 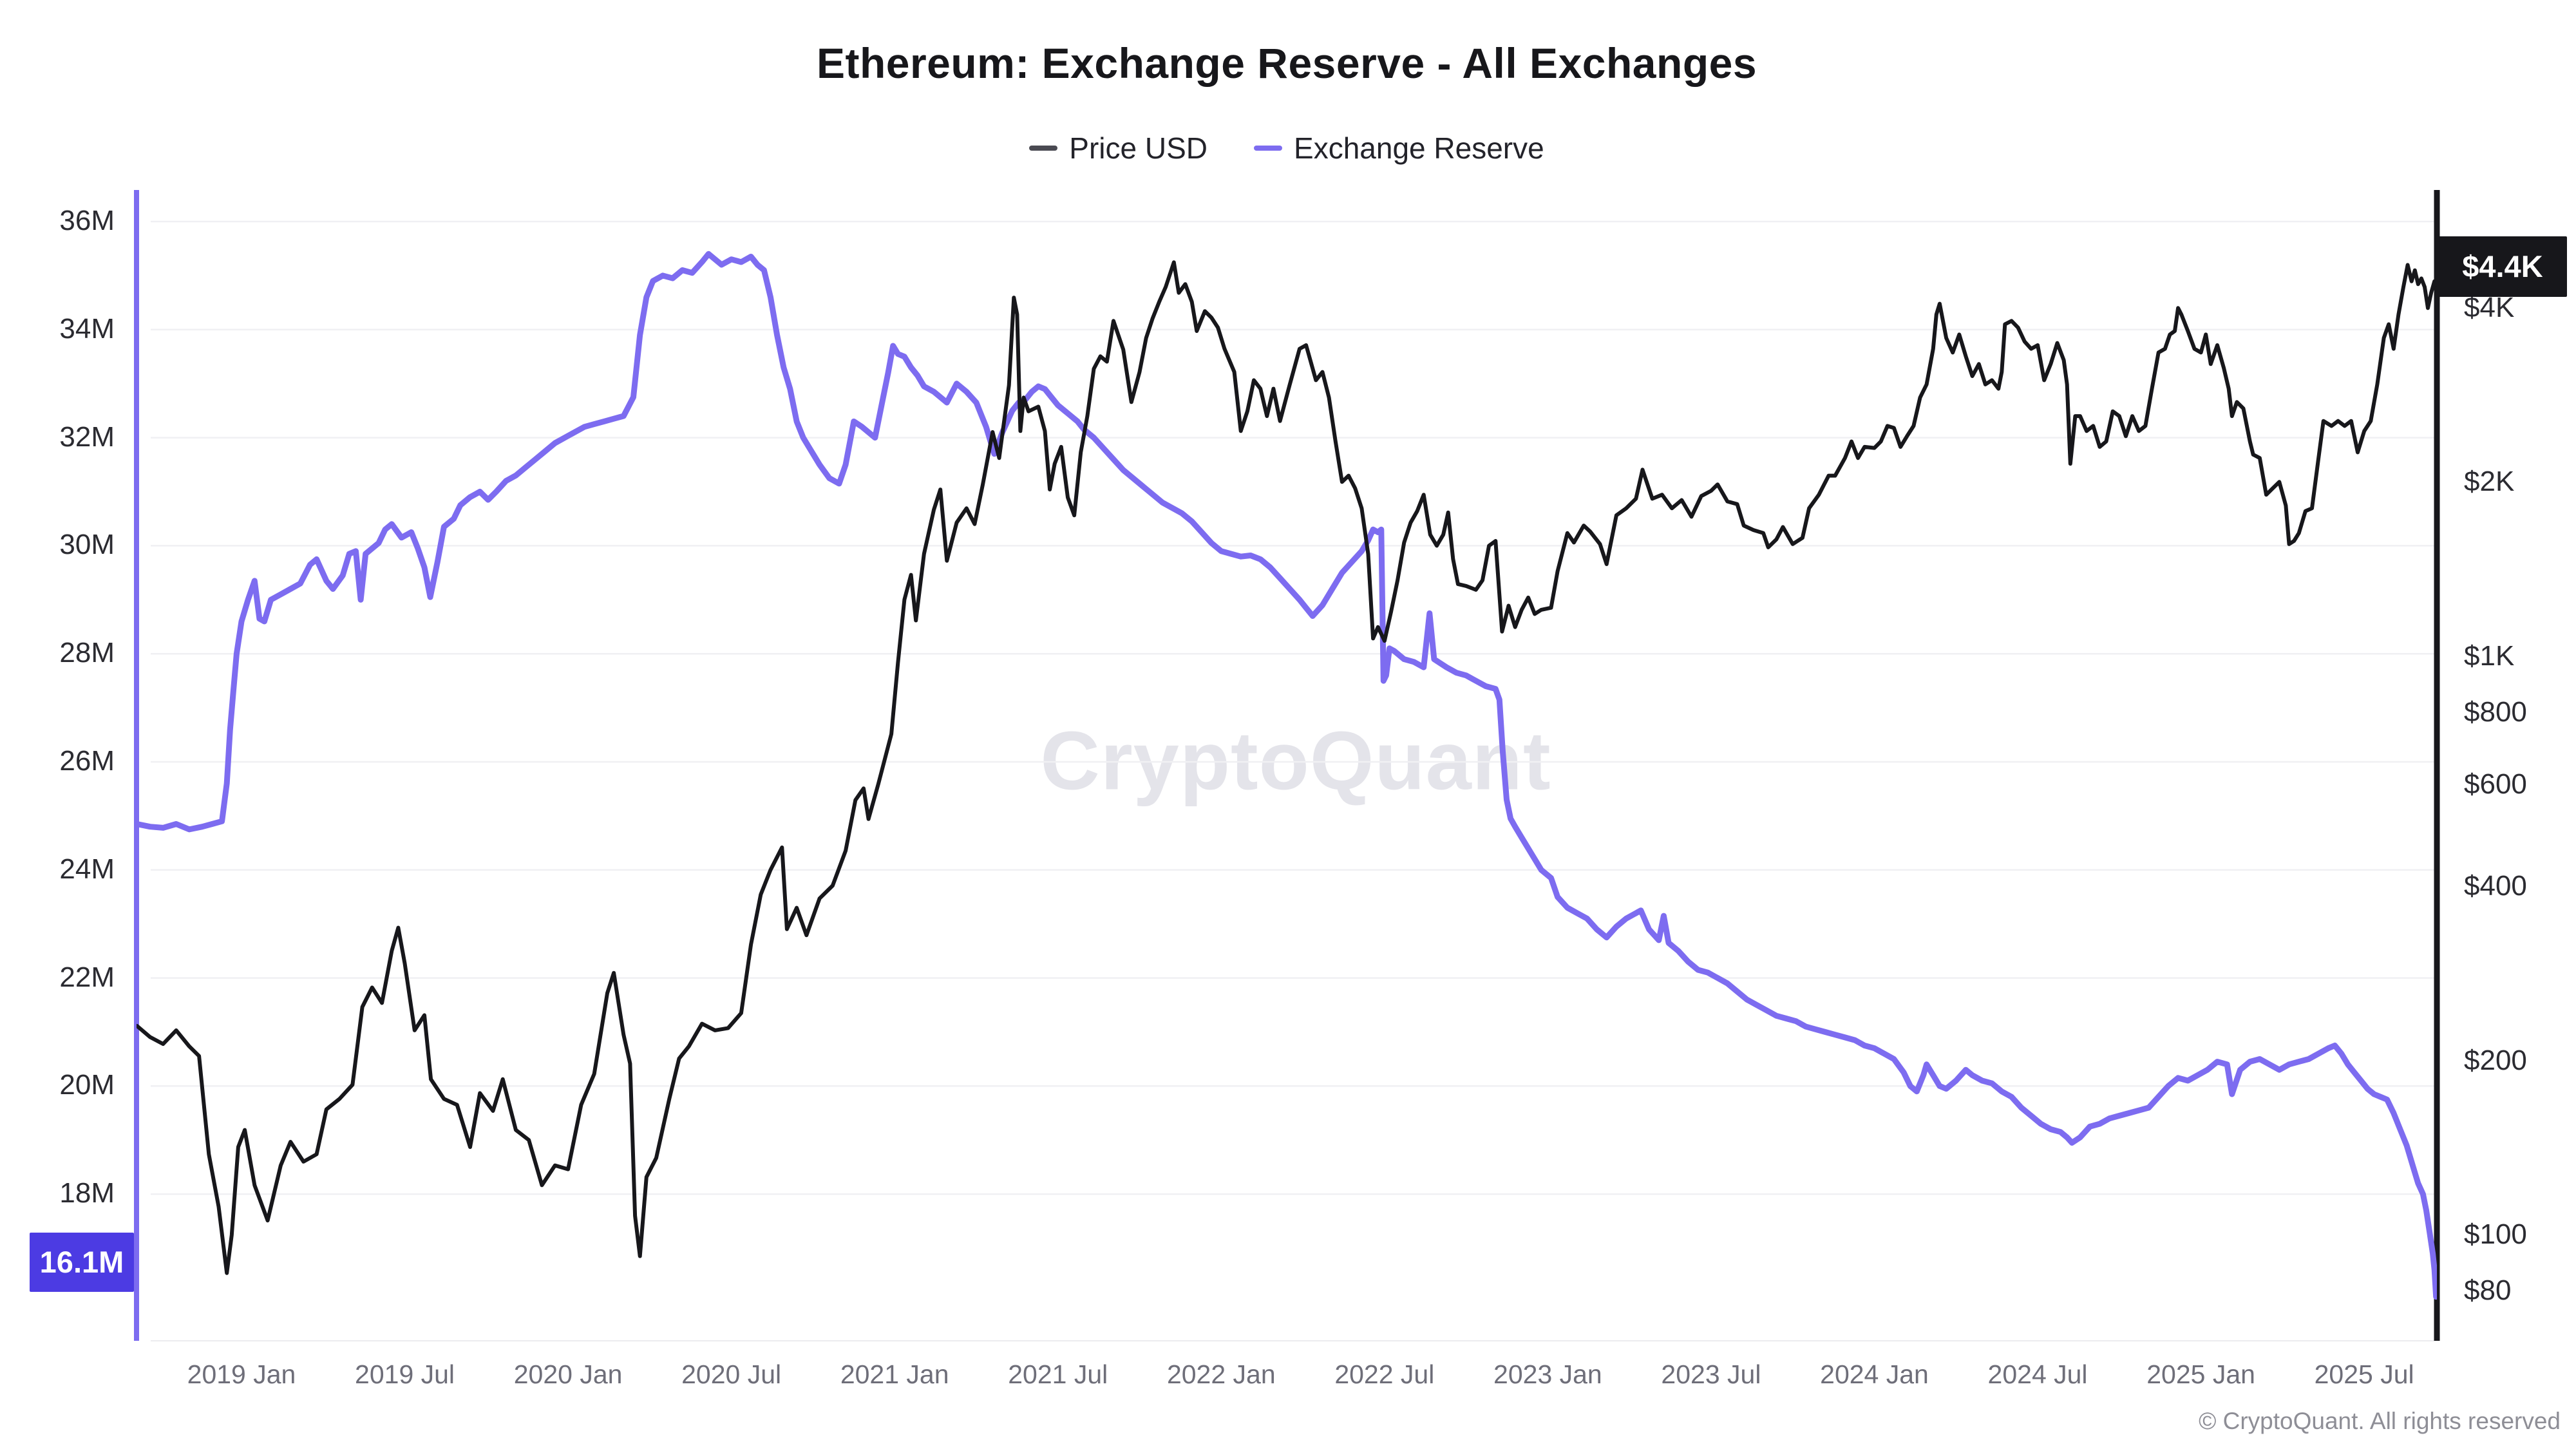 What do you see at coordinates (1874, 1374) in the screenshot?
I see `x-axis-tick-label: 2024 Jan` at bounding box center [1874, 1374].